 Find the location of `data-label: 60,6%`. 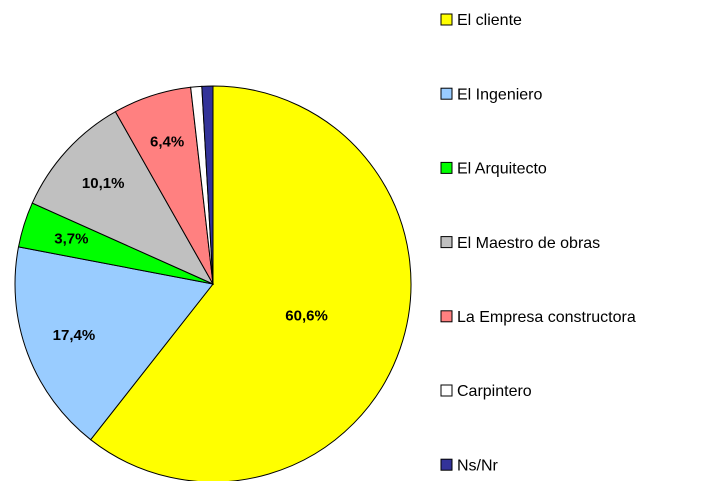

data-label: 60,6% is located at coordinates (306, 315).